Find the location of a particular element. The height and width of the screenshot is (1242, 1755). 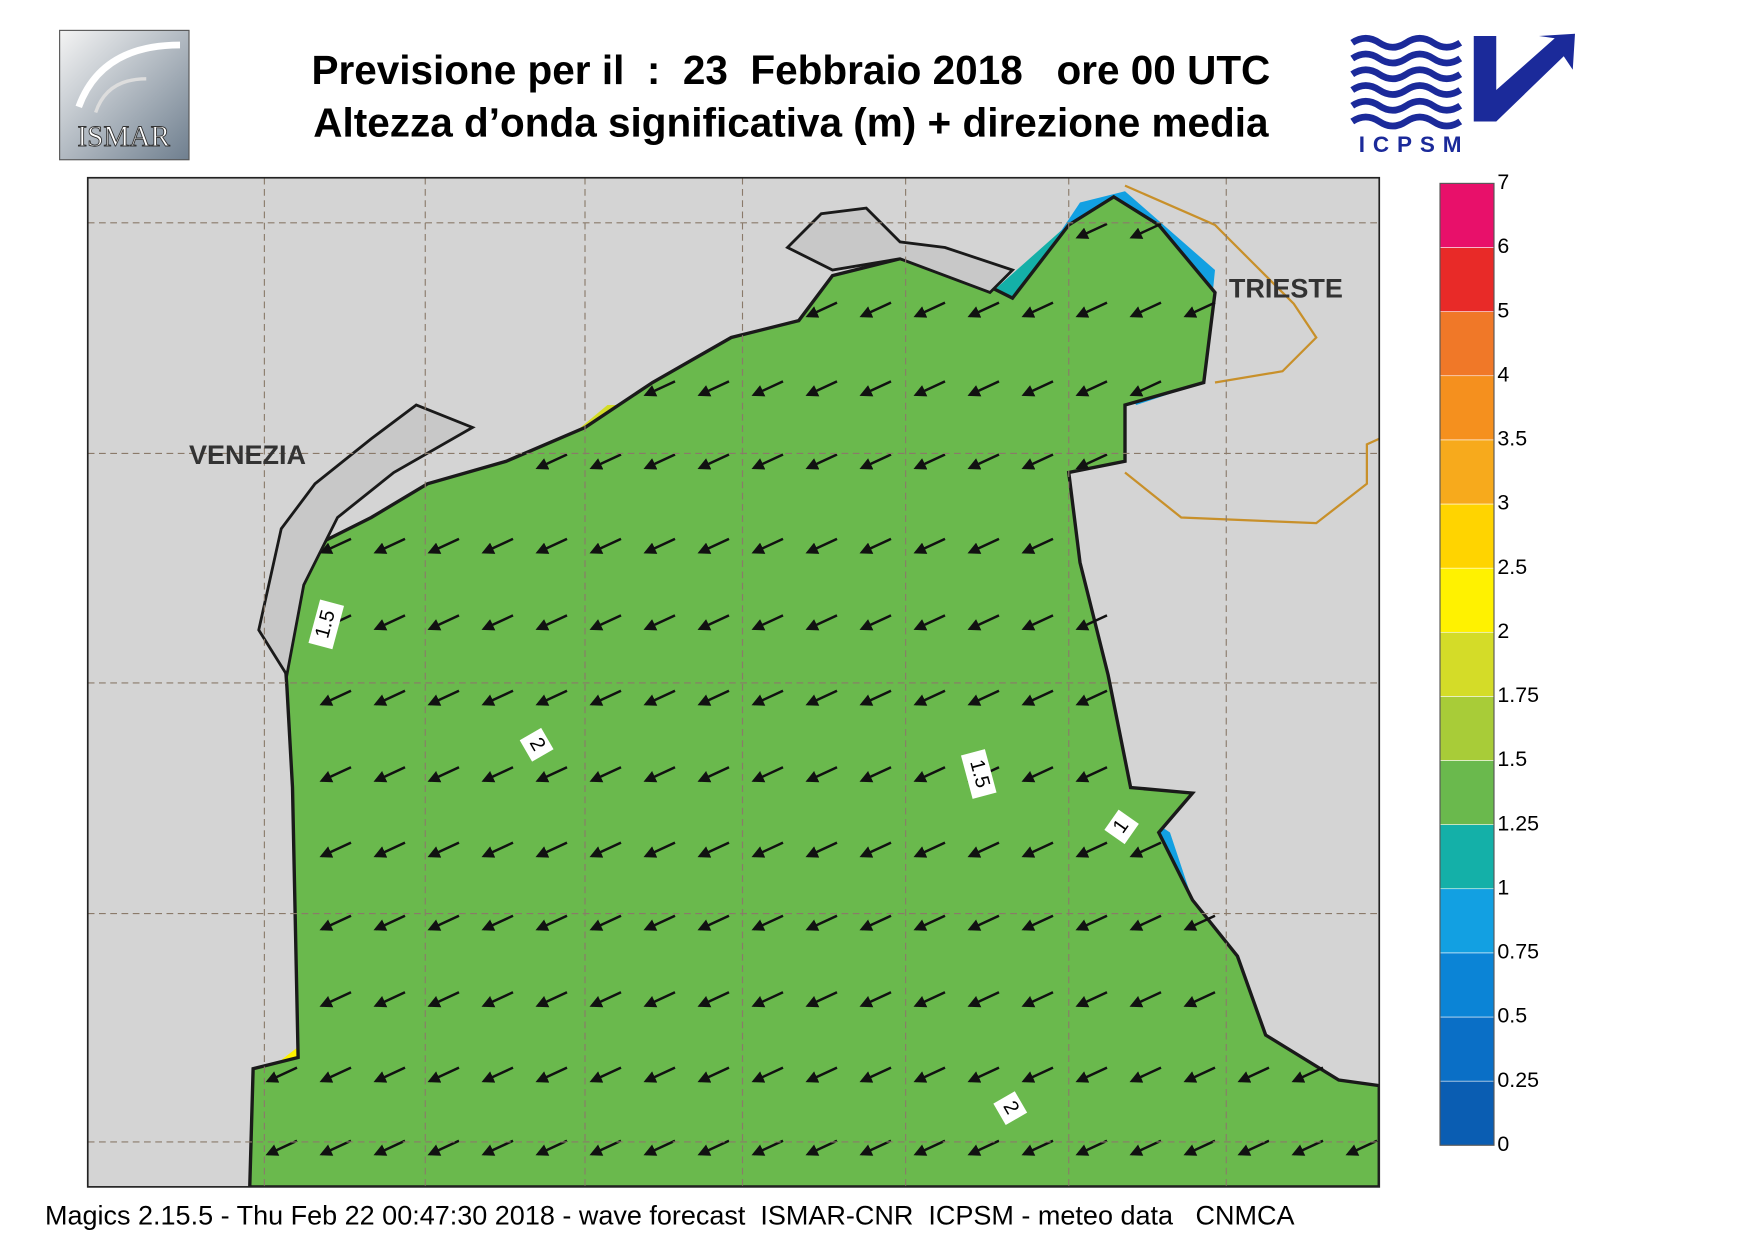

colorbar: 0 0.25 0.5 0.75 1 1.25 1.5 1.75 2 2.5 3 3.5 4 5 6 7 is located at coordinates (1489, 663).